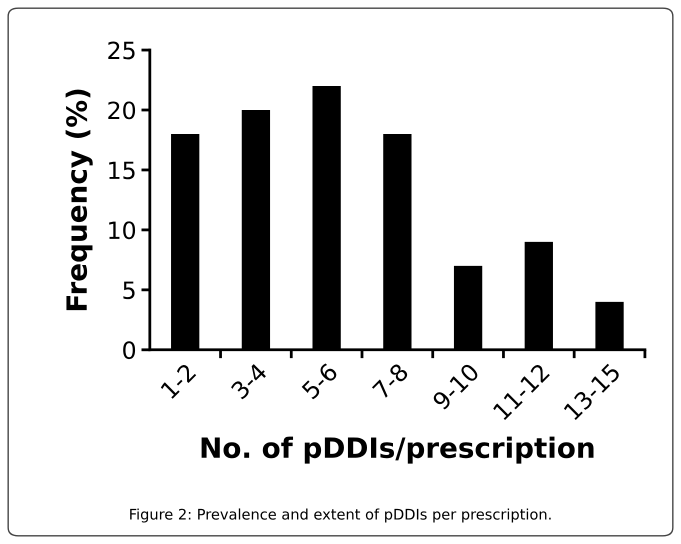 The height and width of the screenshot is (544, 681). I want to click on caption: Figure 2: Prevalence and extent of pDDIs per prescription., so click(340, 515).